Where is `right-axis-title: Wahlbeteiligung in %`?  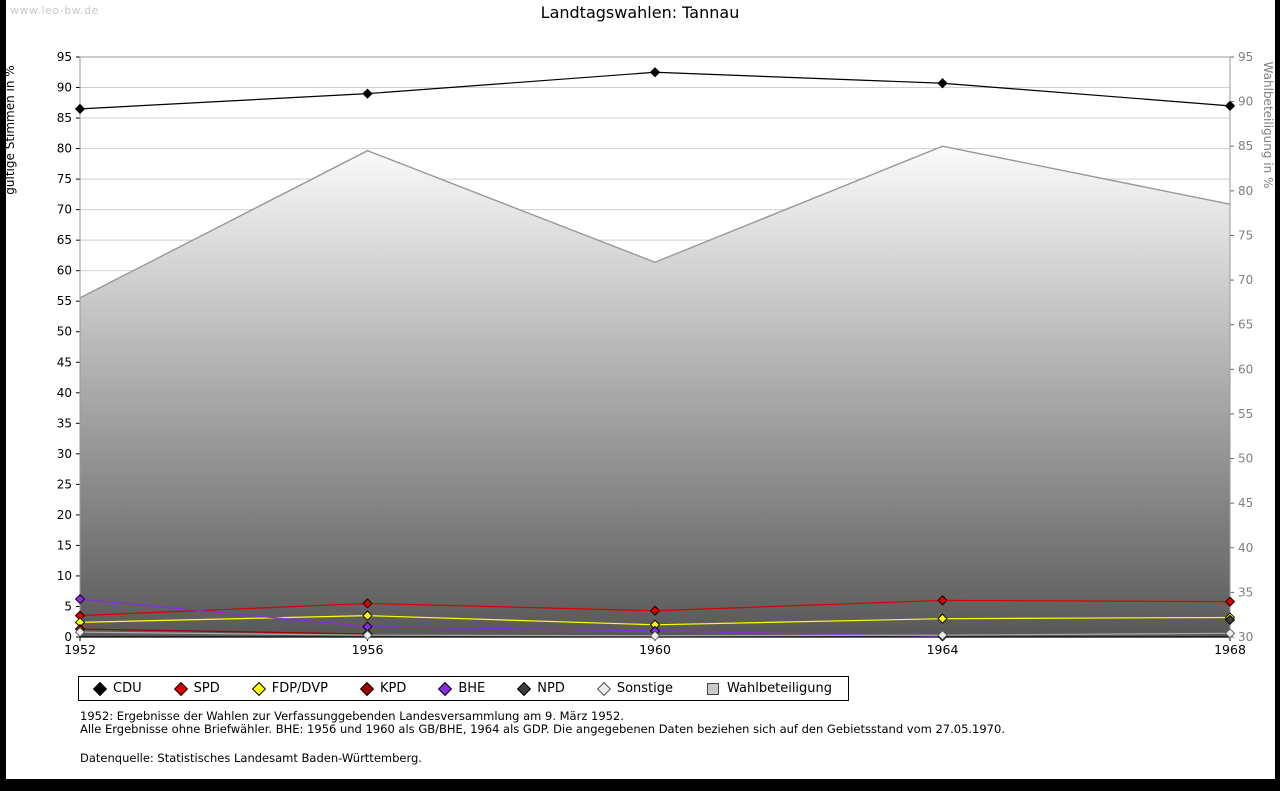
right-axis-title: Wahlbeteiligung in % is located at coordinates (1268, 125).